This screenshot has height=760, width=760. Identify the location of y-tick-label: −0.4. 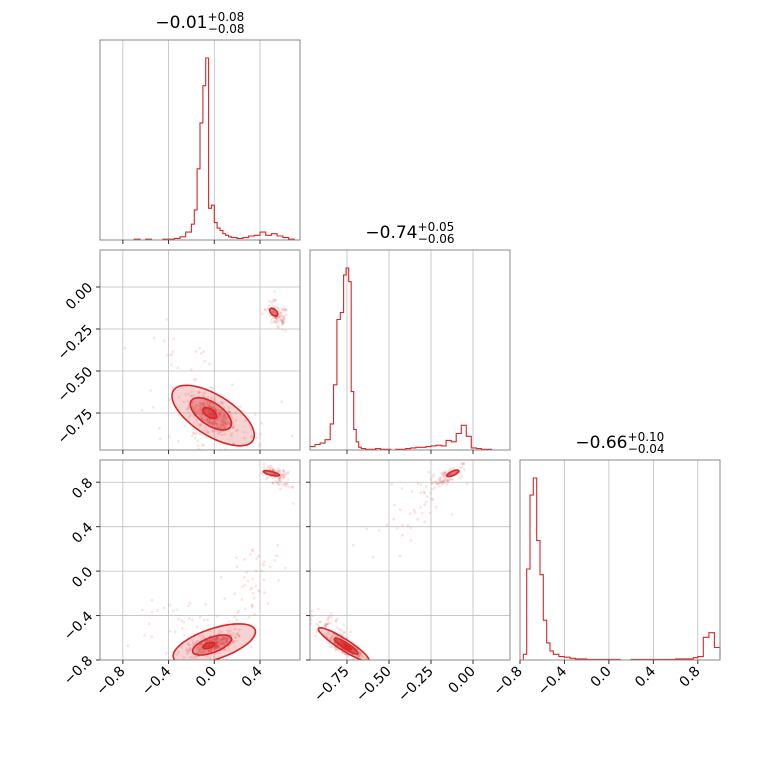
(78, 625).